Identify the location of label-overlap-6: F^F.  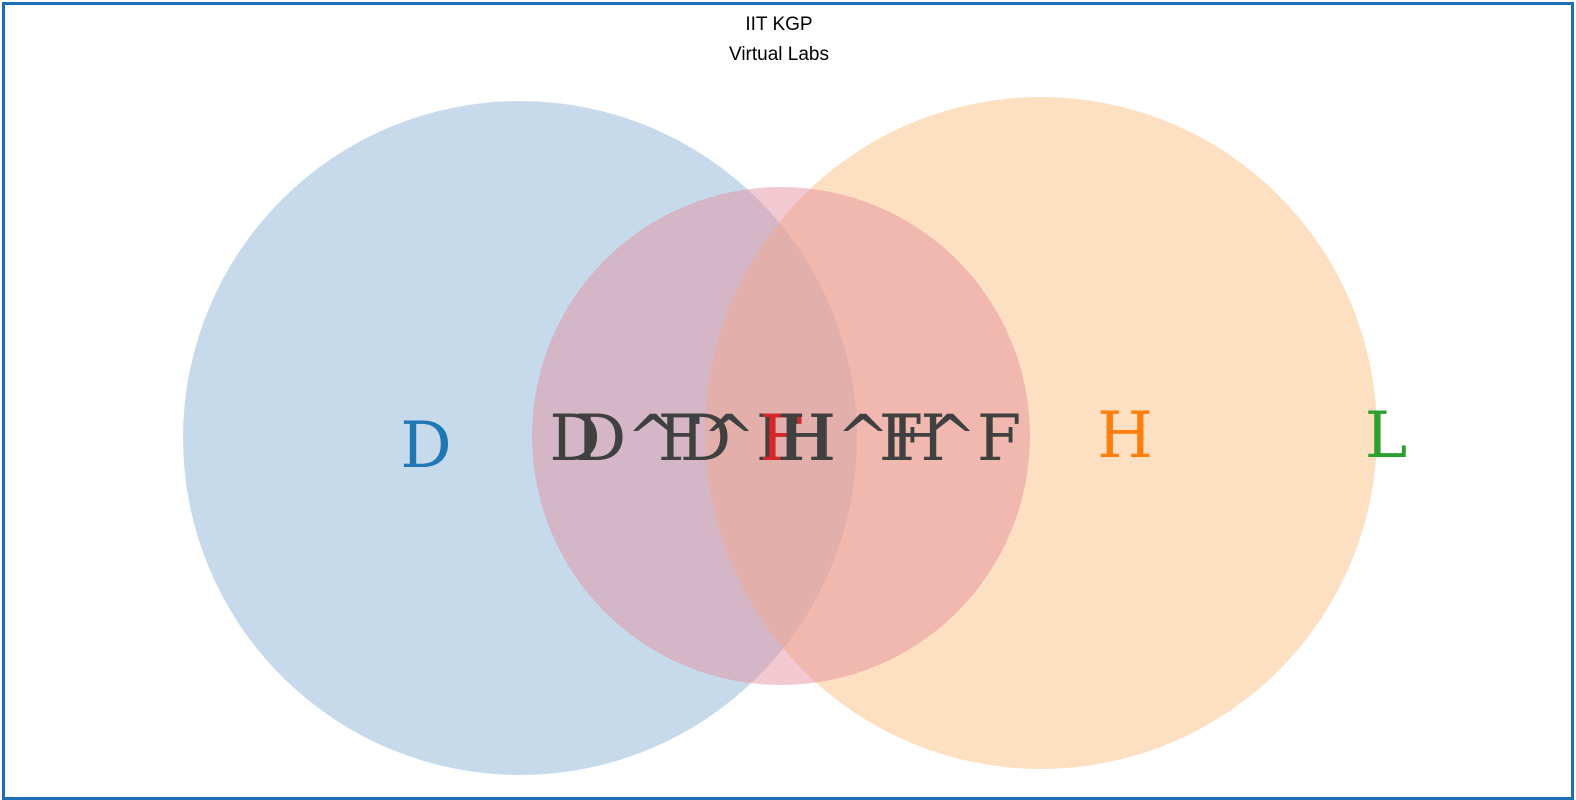
(950, 439).